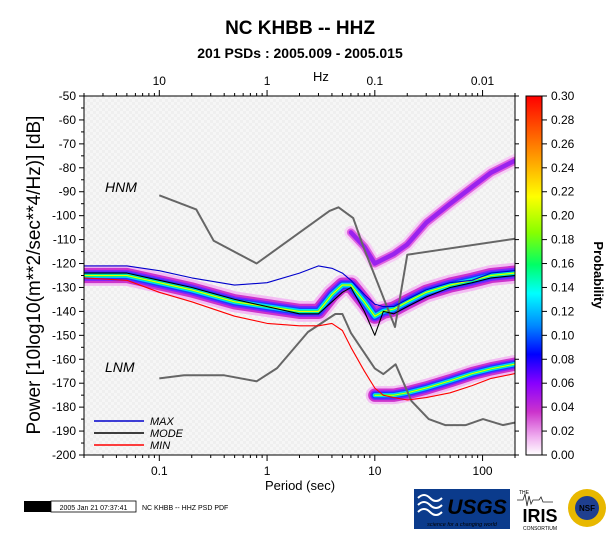 The width and height of the screenshot is (614, 534). I want to click on iris-logo: THE IRIS CONSORTIUM, so click(537, 511).